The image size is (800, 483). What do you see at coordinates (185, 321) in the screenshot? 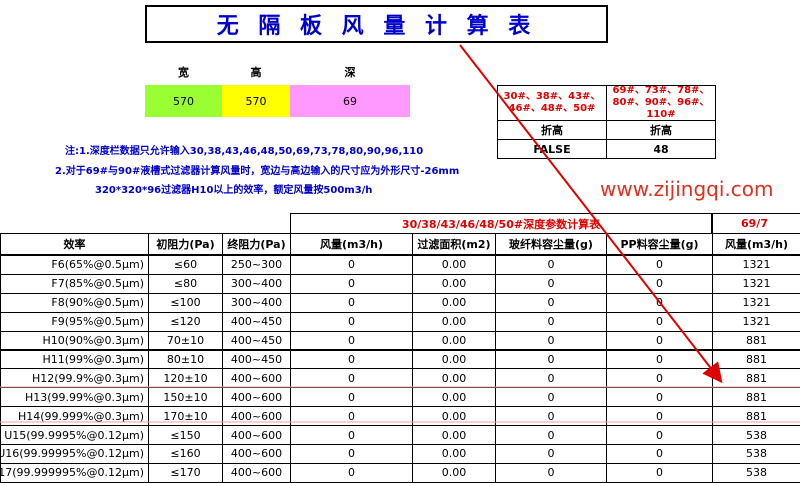
I see `table-cell: ≤120` at bounding box center [185, 321].